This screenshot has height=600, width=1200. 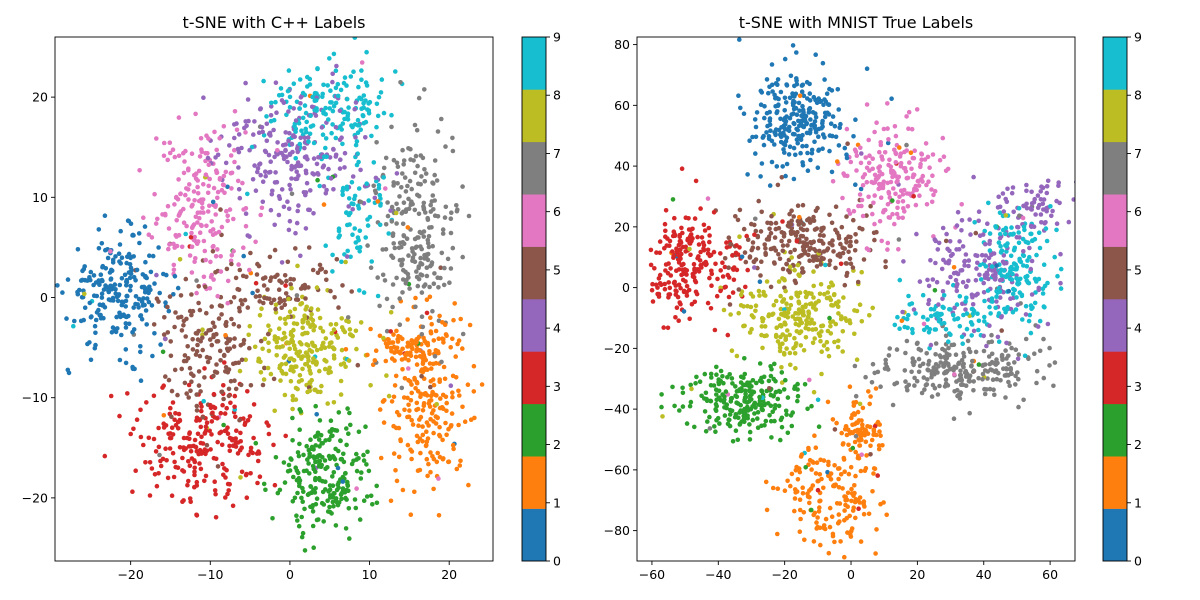 I want to click on colorbar-tick-label: 2, so click(x=1138, y=444).